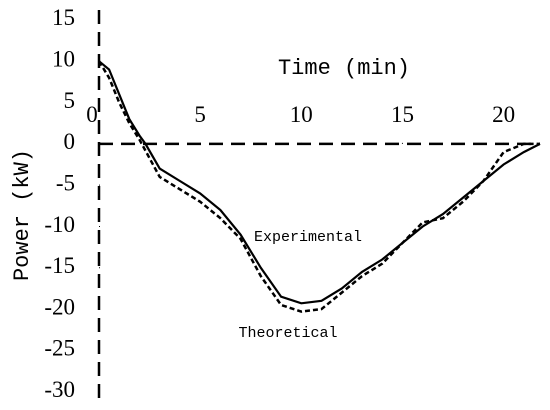 The image size is (550, 410). I want to click on y-tick-label: 5, so click(70, 100).